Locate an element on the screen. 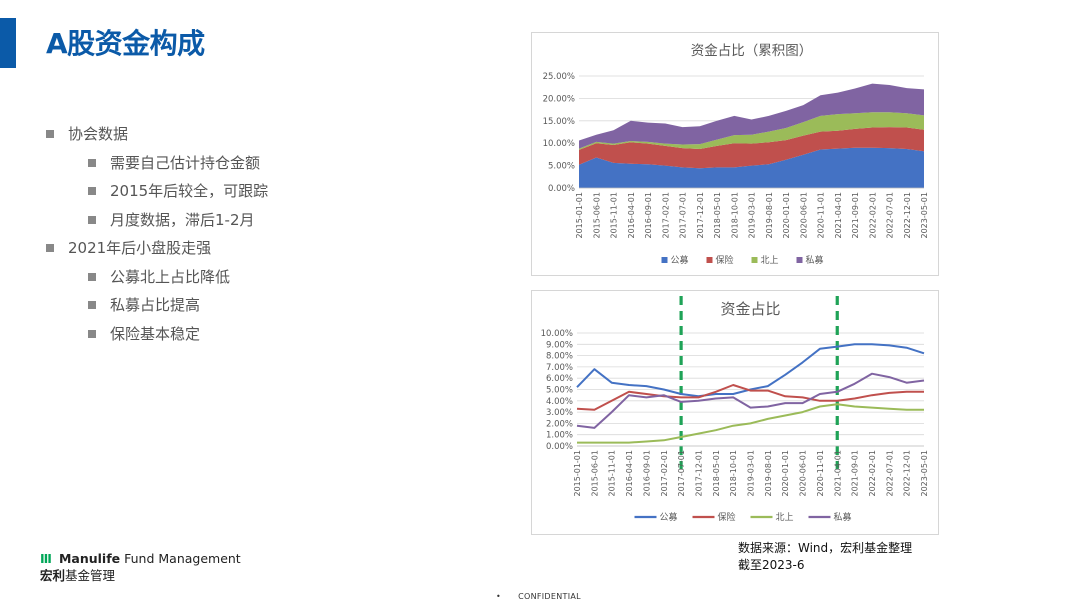  y-tick-label: 3.00% is located at coordinates (559, 413).